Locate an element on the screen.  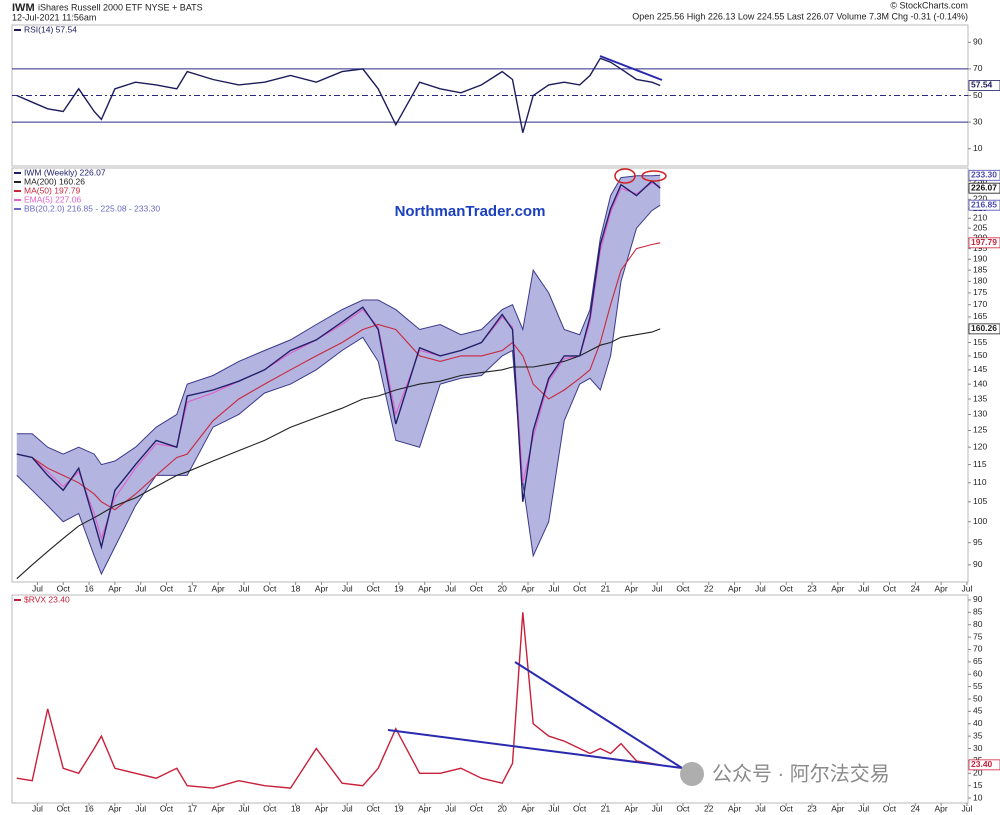
value-marker-label: 226.07 is located at coordinates (984, 187).